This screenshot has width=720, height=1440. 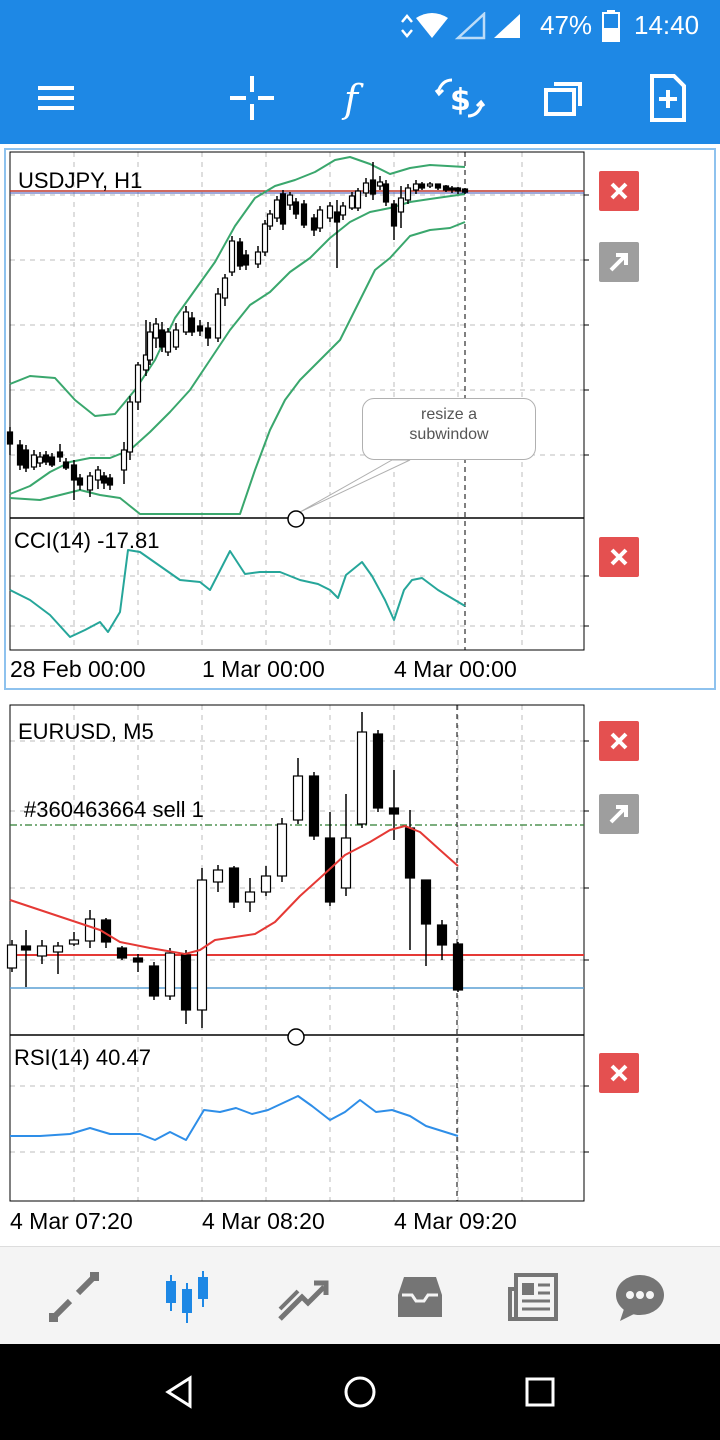 I want to click on time-label: 1 Mar 00:00, so click(x=263, y=669).